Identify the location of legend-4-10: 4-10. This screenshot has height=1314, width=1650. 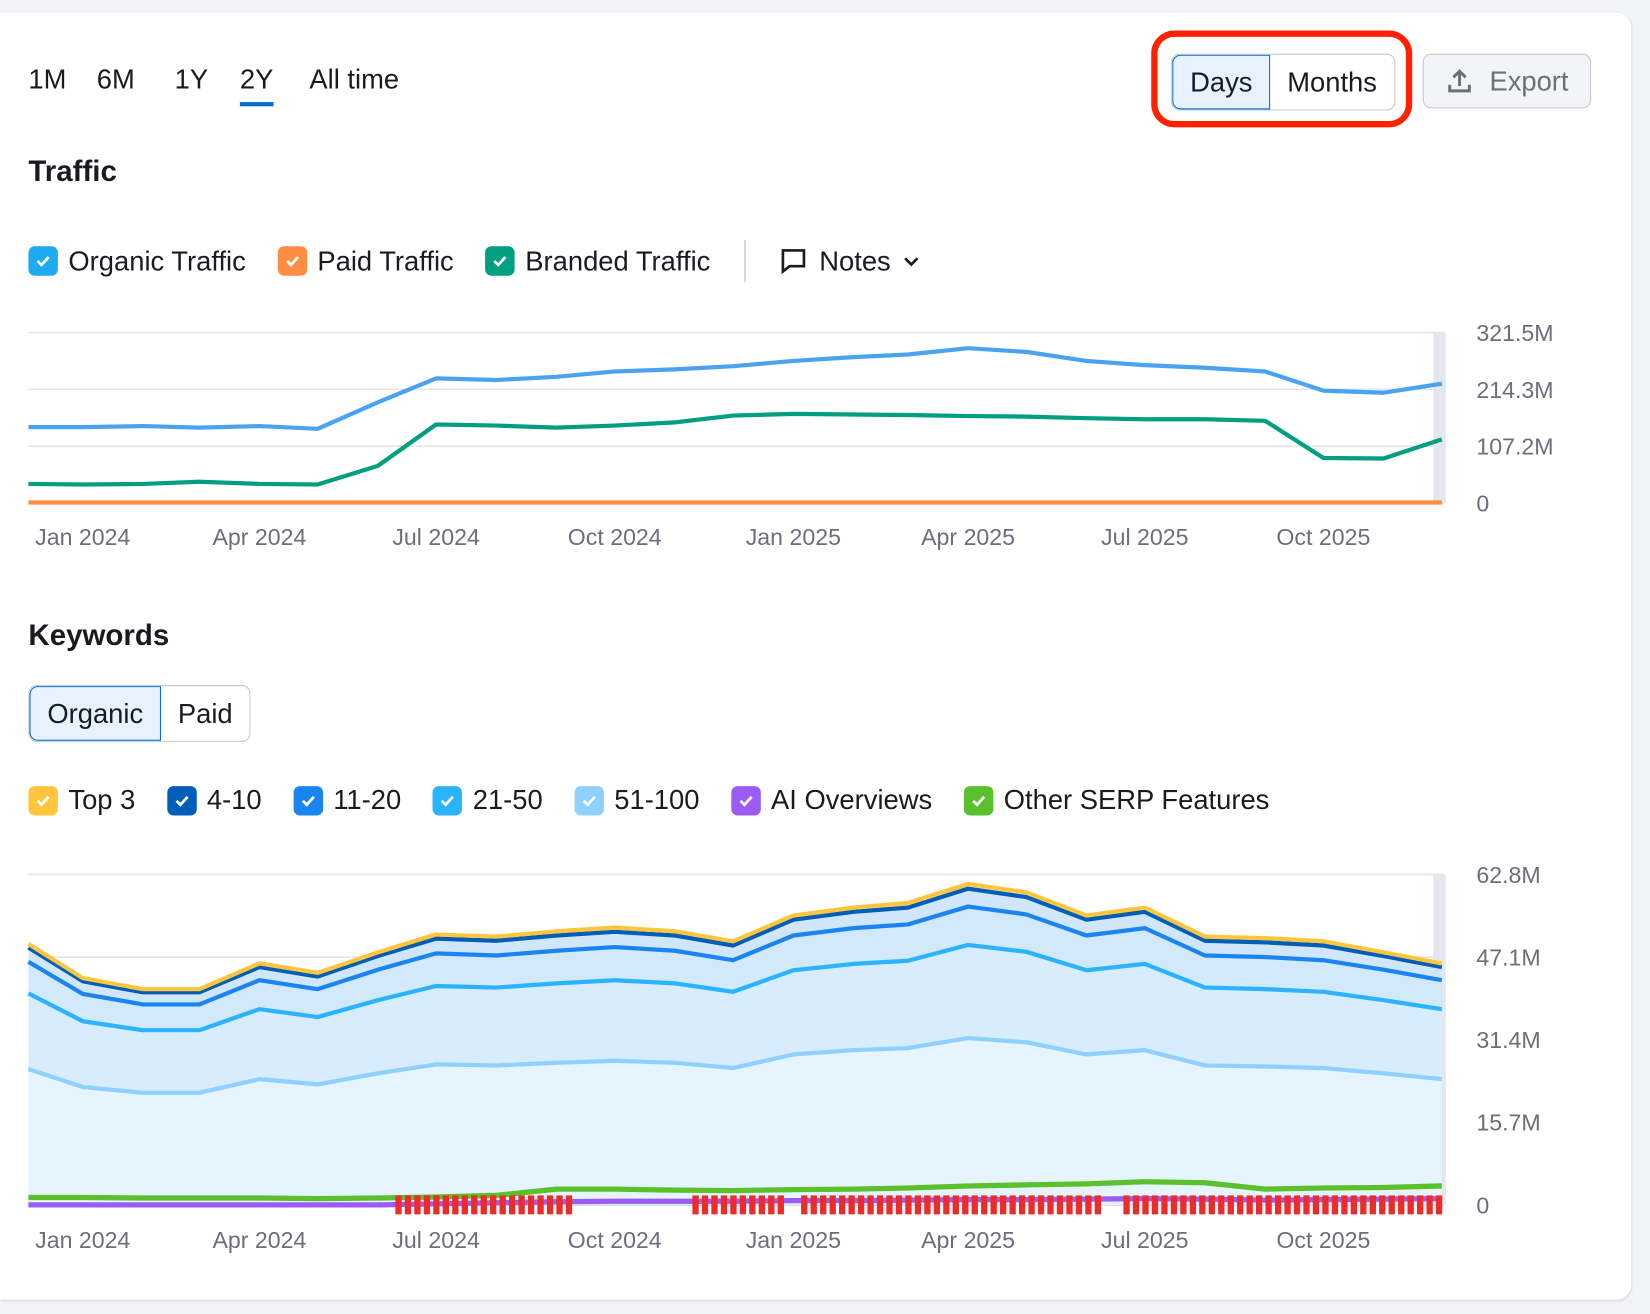
(214, 800).